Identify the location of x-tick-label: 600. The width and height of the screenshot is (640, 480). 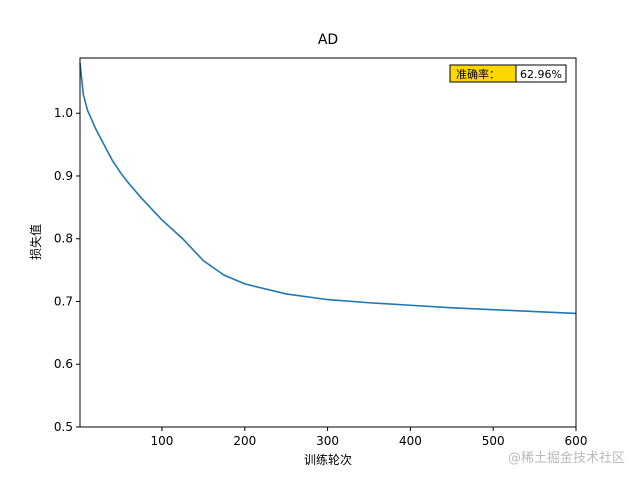
(576, 441).